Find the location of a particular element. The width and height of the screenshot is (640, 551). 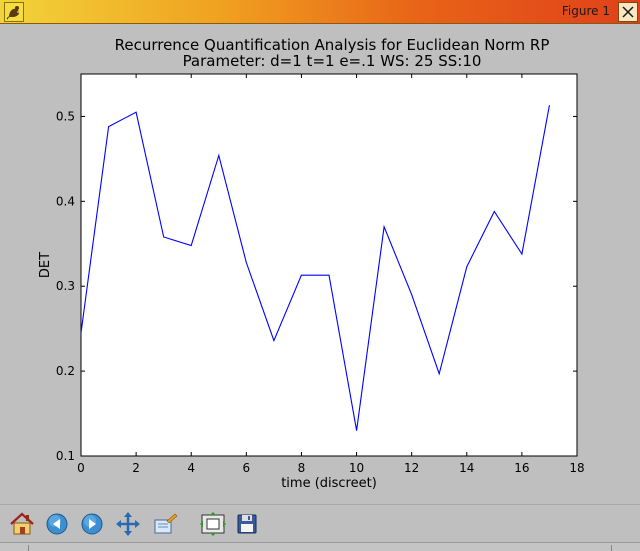

x-tick-label: 10 is located at coordinates (356, 468).